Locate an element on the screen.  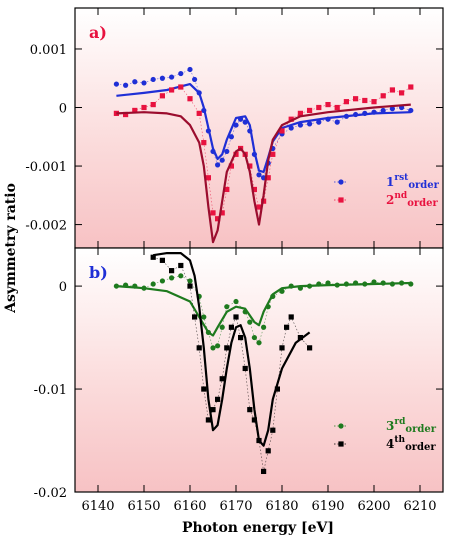
y-tick-label: 0 is located at coordinates (63, 287).